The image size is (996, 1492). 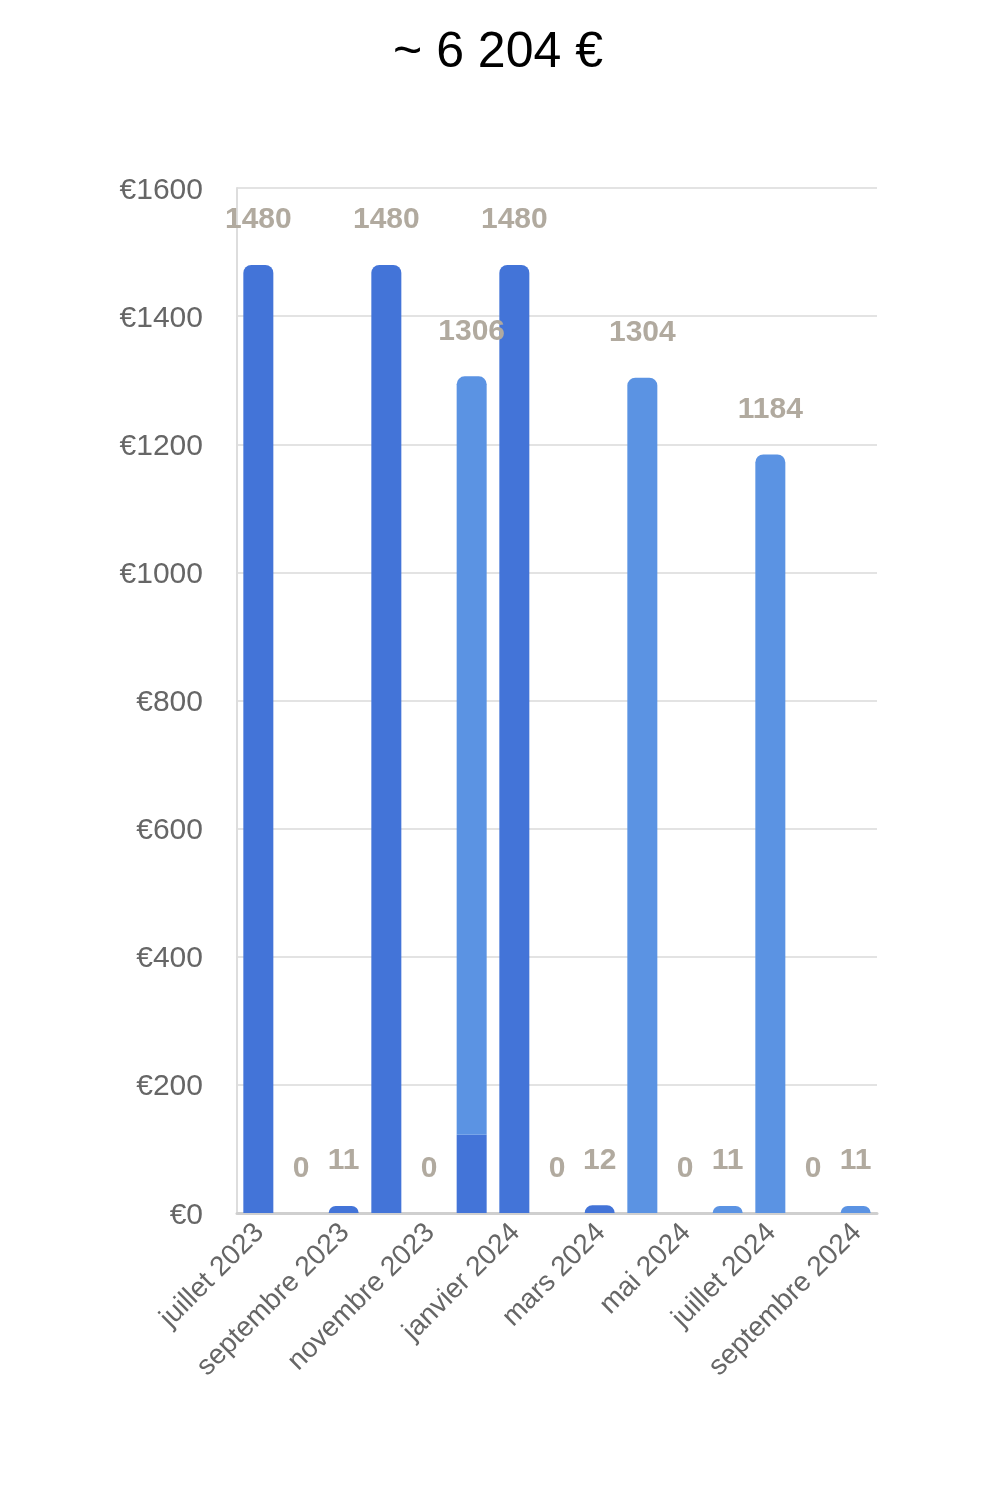 What do you see at coordinates (169, 829) in the screenshot?
I see `y-tick-label: €600` at bounding box center [169, 829].